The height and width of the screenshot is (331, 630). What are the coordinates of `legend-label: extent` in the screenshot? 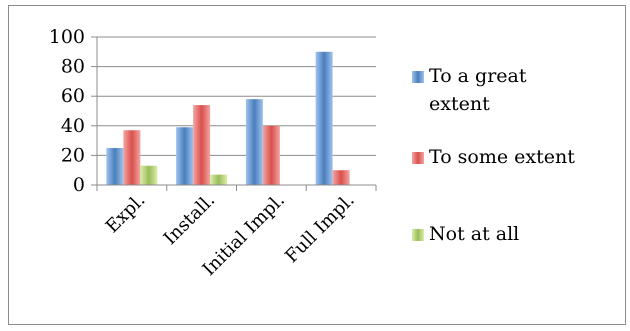 It's located at (459, 104).